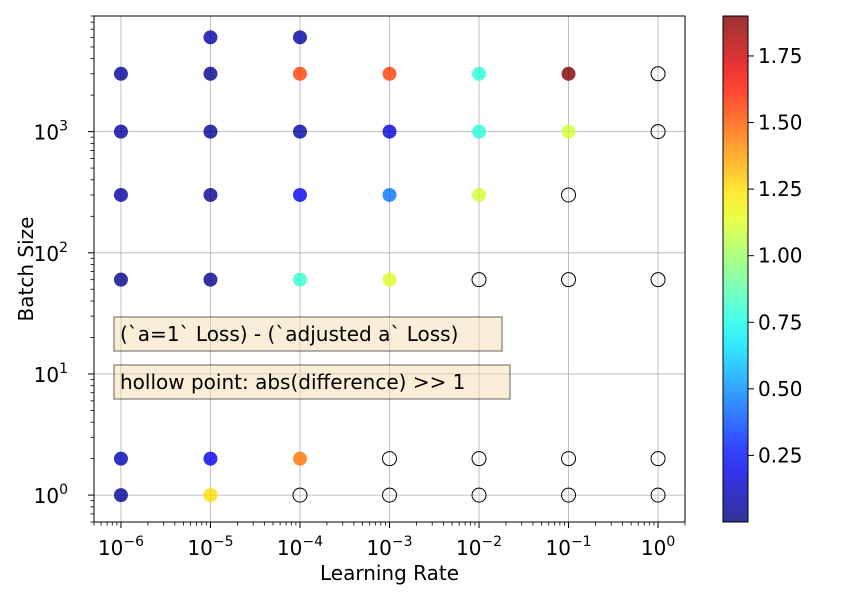 This screenshot has height=600, width=848. What do you see at coordinates (300, 547) in the screenshot?
I see `x-tick-label: 10⁻⁴` at bounding box center [300, 547].